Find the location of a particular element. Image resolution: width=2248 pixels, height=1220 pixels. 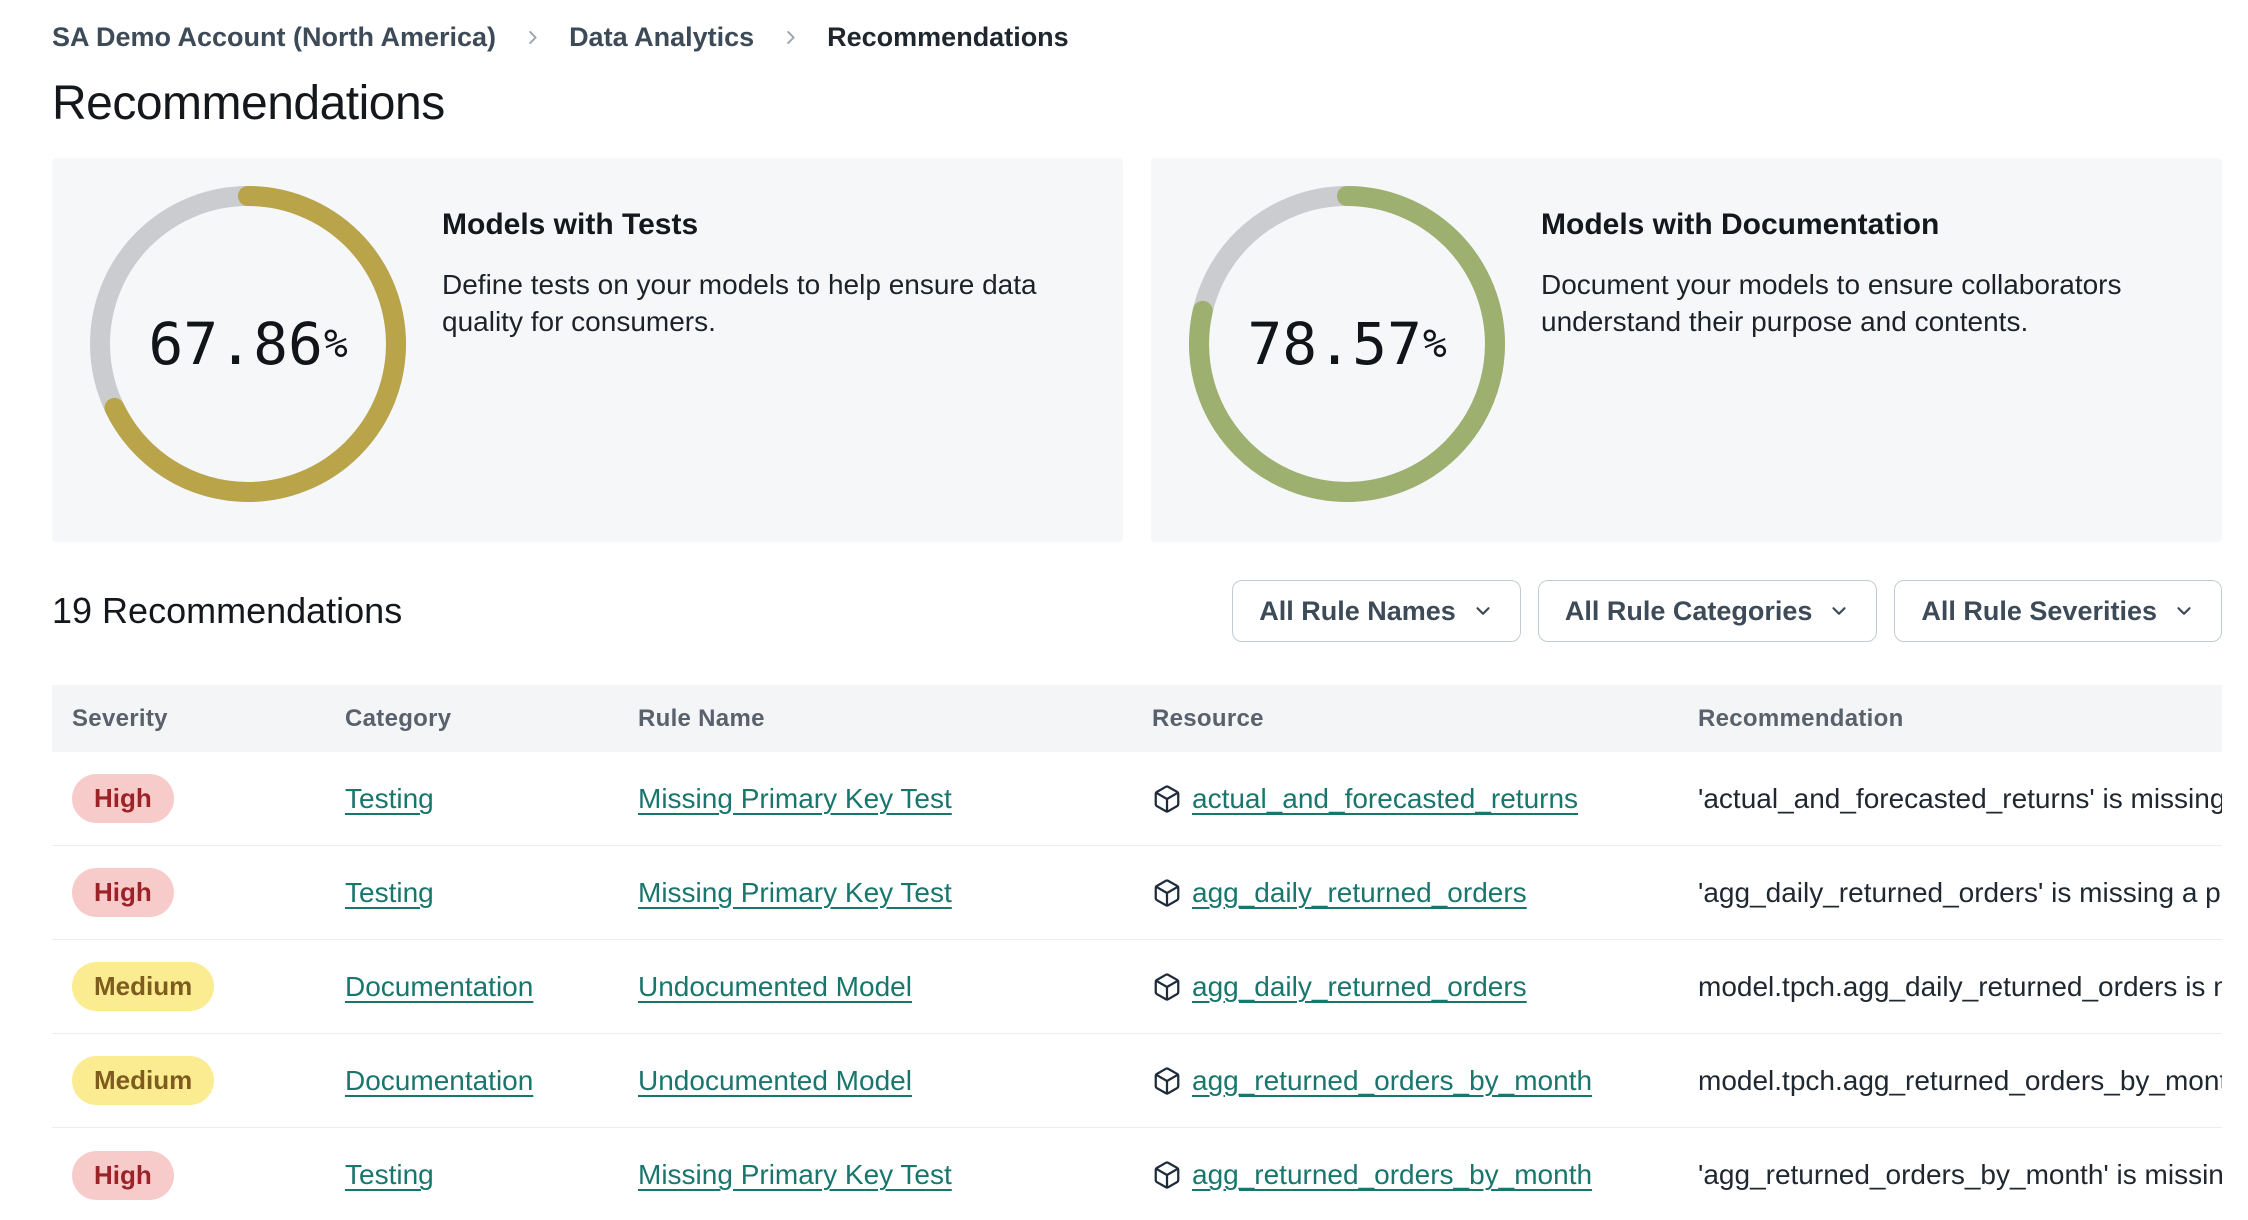

breadcrumb-item-current: Recommendations is located at coordinates (948, 36).